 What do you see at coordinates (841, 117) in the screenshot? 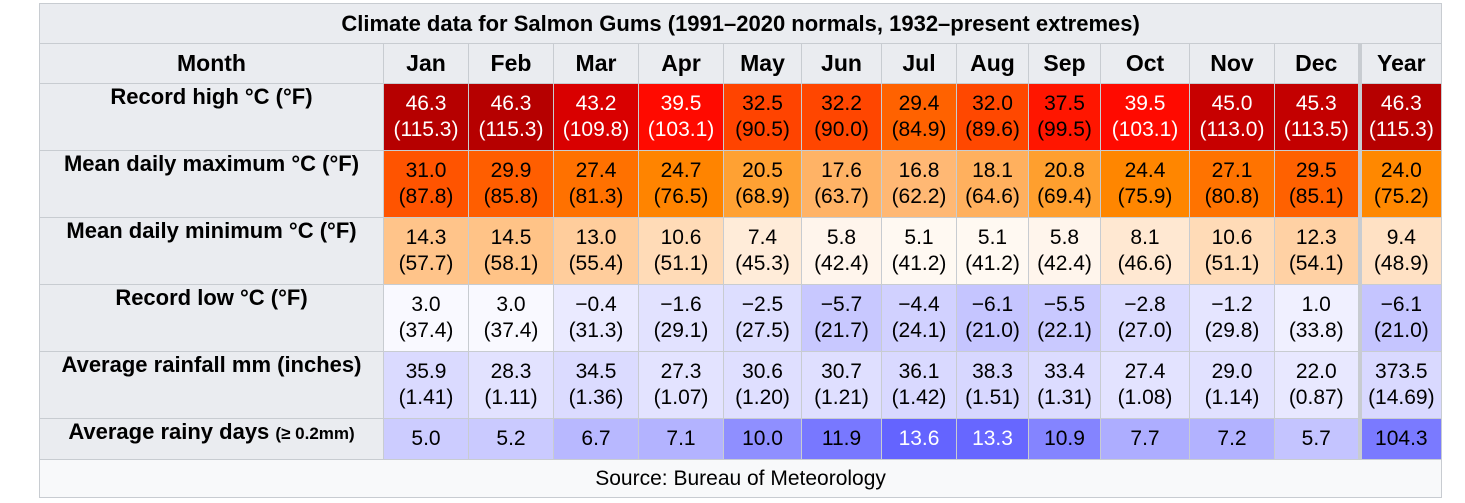
I see `value-cell: 32.2 (90.0)` at bounding box center [841, 117].